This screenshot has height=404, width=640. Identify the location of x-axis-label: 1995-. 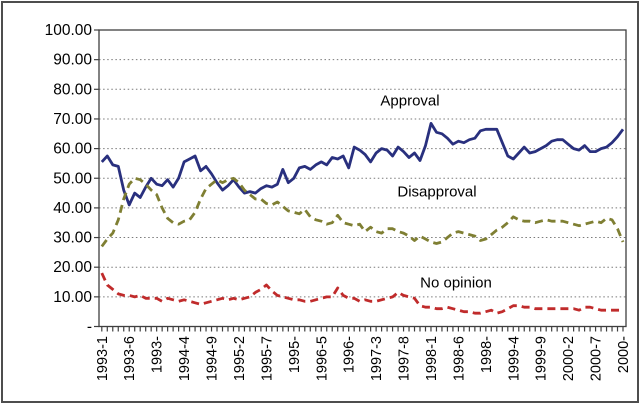
(295, 354).